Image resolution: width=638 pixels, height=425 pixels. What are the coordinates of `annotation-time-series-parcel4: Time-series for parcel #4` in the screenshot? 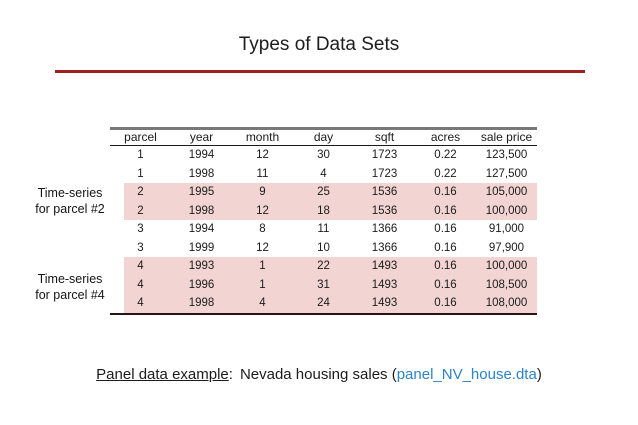 It's located at (70, 287).